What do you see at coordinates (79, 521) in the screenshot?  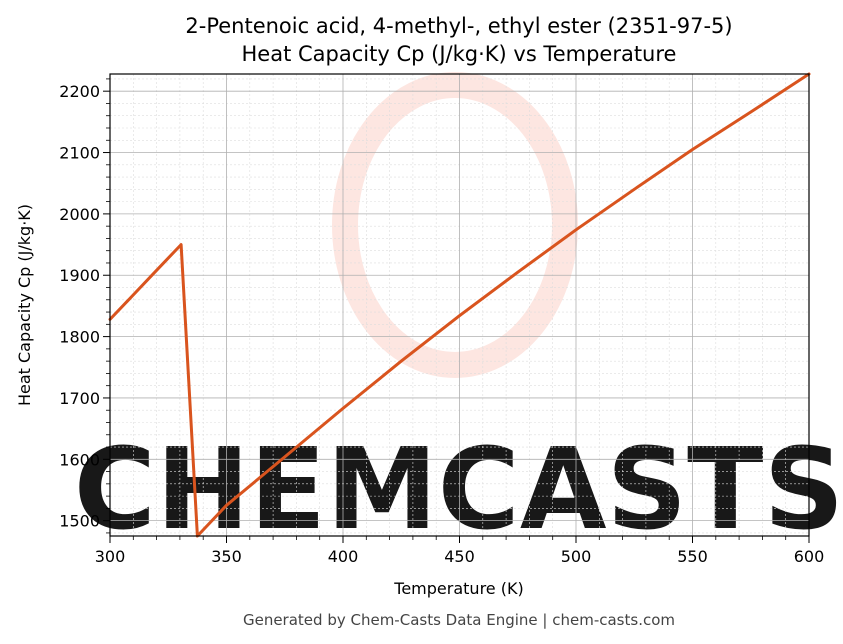 I see `y-tick-label: 1500` at bounding box center [79, 521].